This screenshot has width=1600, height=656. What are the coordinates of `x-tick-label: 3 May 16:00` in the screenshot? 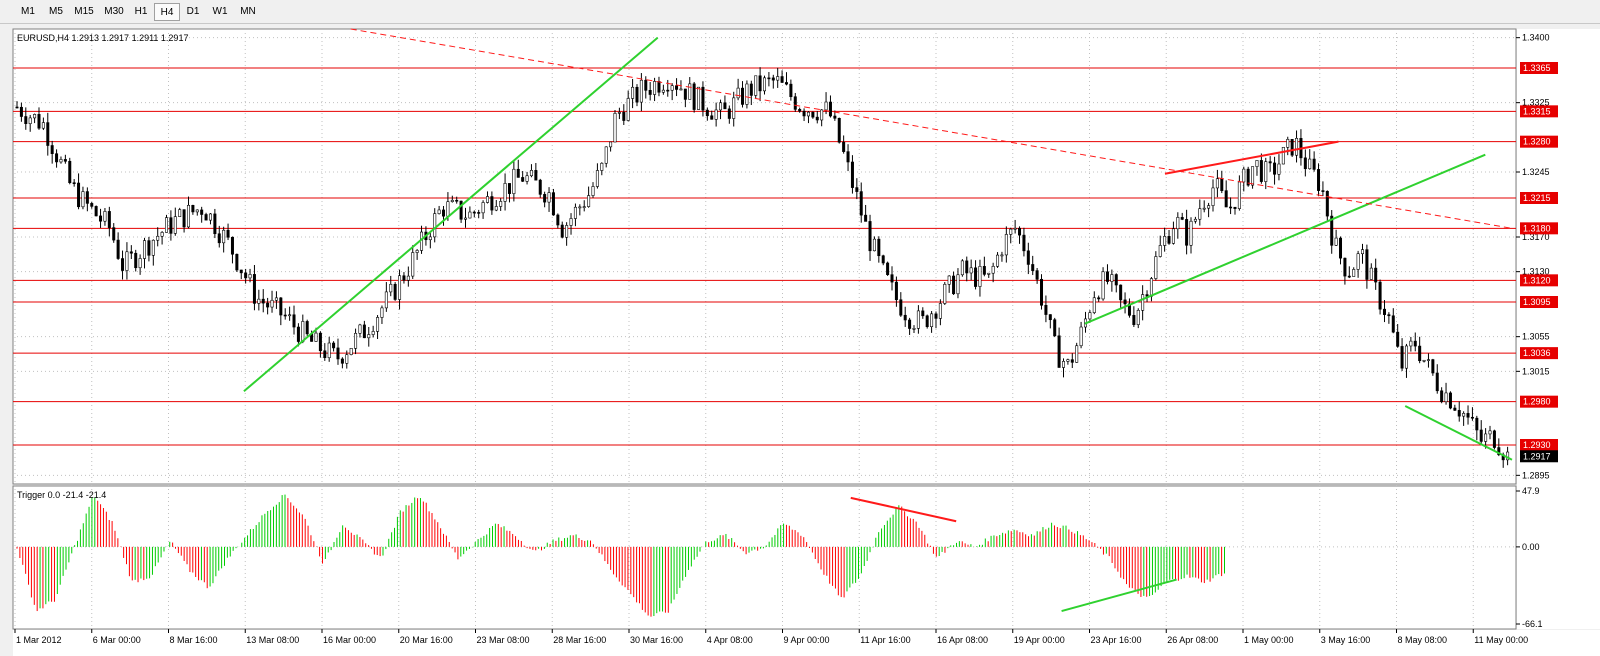 It's located at (1346, 640).